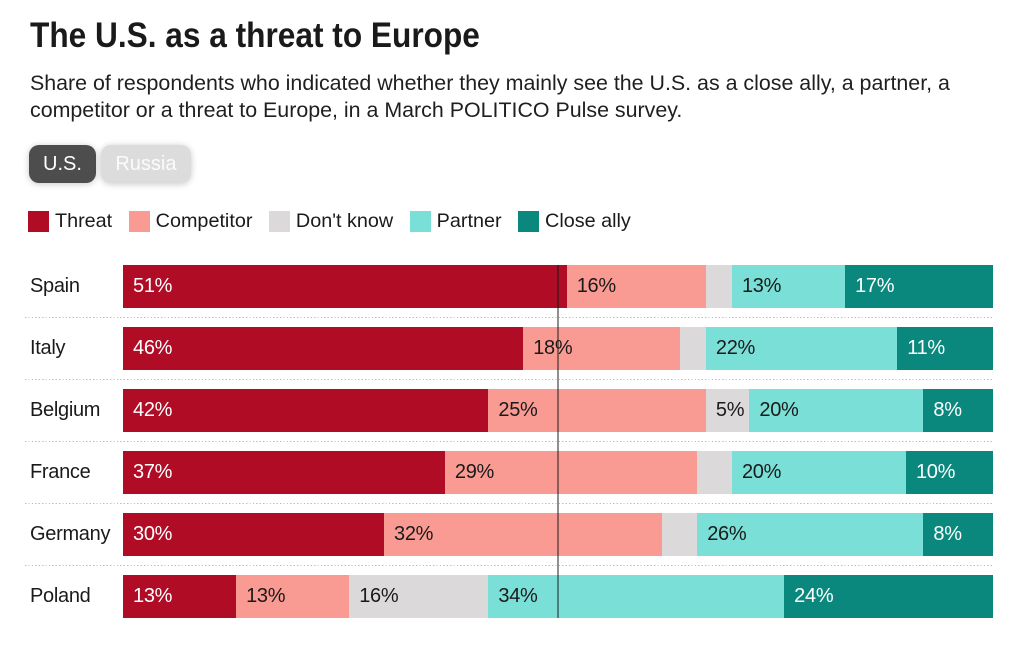 This screenshot has height=650, width=1024. Describe the element at coordinates (414, 534) in the screenshot. I see `value-label: 32%` at that location.